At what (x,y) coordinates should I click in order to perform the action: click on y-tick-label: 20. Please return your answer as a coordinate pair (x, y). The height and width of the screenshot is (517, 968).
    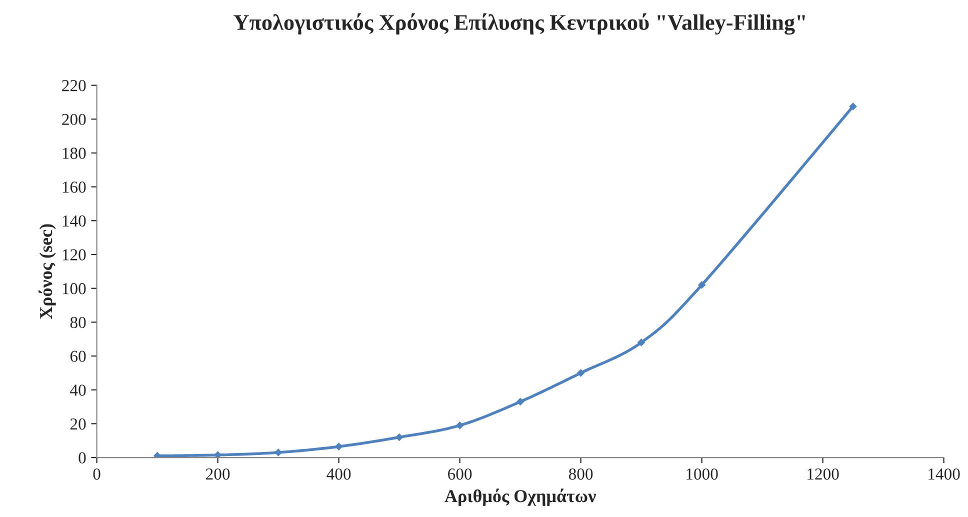
    Looking at the image, I should click on (78, 424).